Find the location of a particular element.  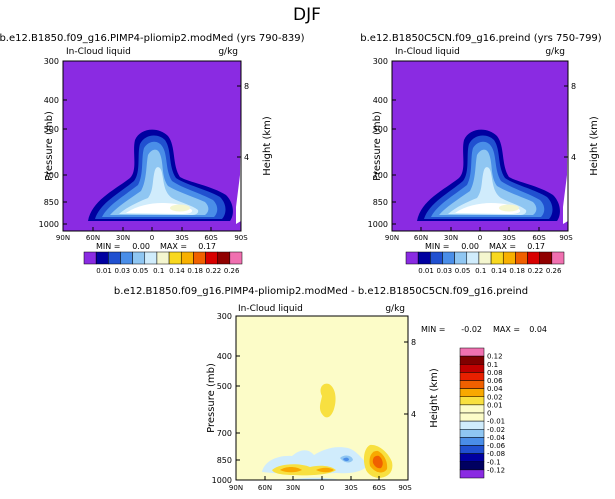

colorbar-label: 0 is located at coordinates (489, 414).